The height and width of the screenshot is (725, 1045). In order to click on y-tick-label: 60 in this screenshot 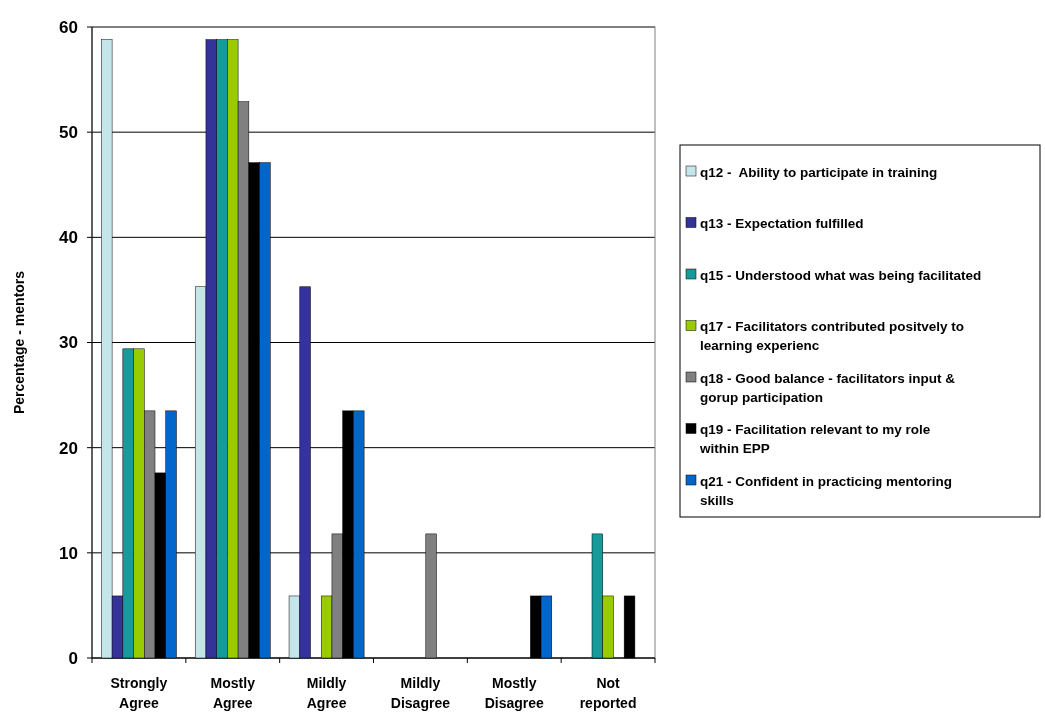, I will do `click(68, 27)`.